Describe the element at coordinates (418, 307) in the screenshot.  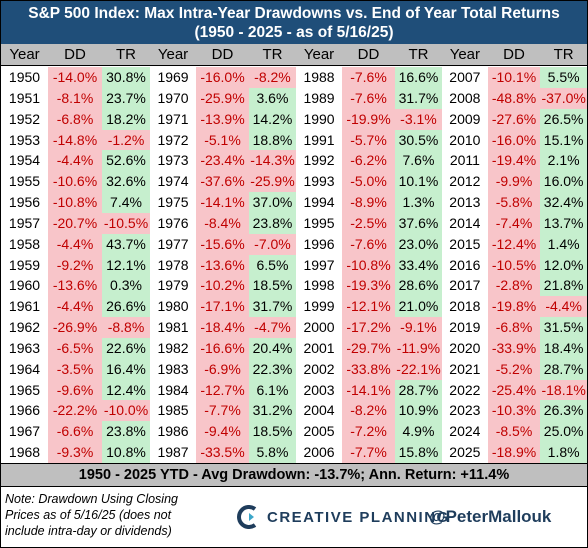
I see `total-return-cell: 21.0%` at that location.